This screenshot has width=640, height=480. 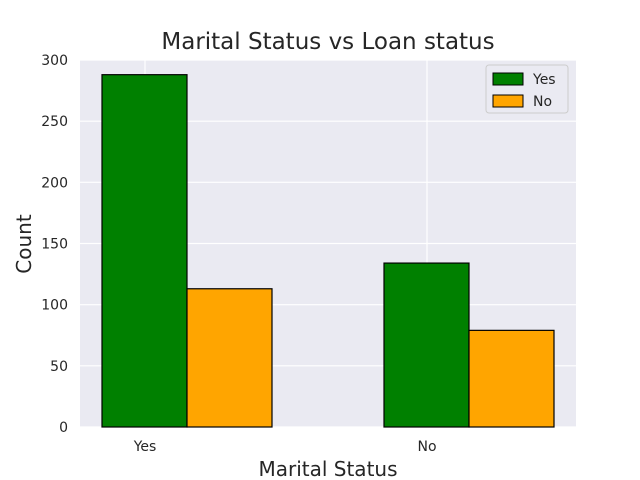 What do you see at coordinates (54, 122) in the screenshot?
I see `y-tick-label: 250` at bounding box center [54, 122].